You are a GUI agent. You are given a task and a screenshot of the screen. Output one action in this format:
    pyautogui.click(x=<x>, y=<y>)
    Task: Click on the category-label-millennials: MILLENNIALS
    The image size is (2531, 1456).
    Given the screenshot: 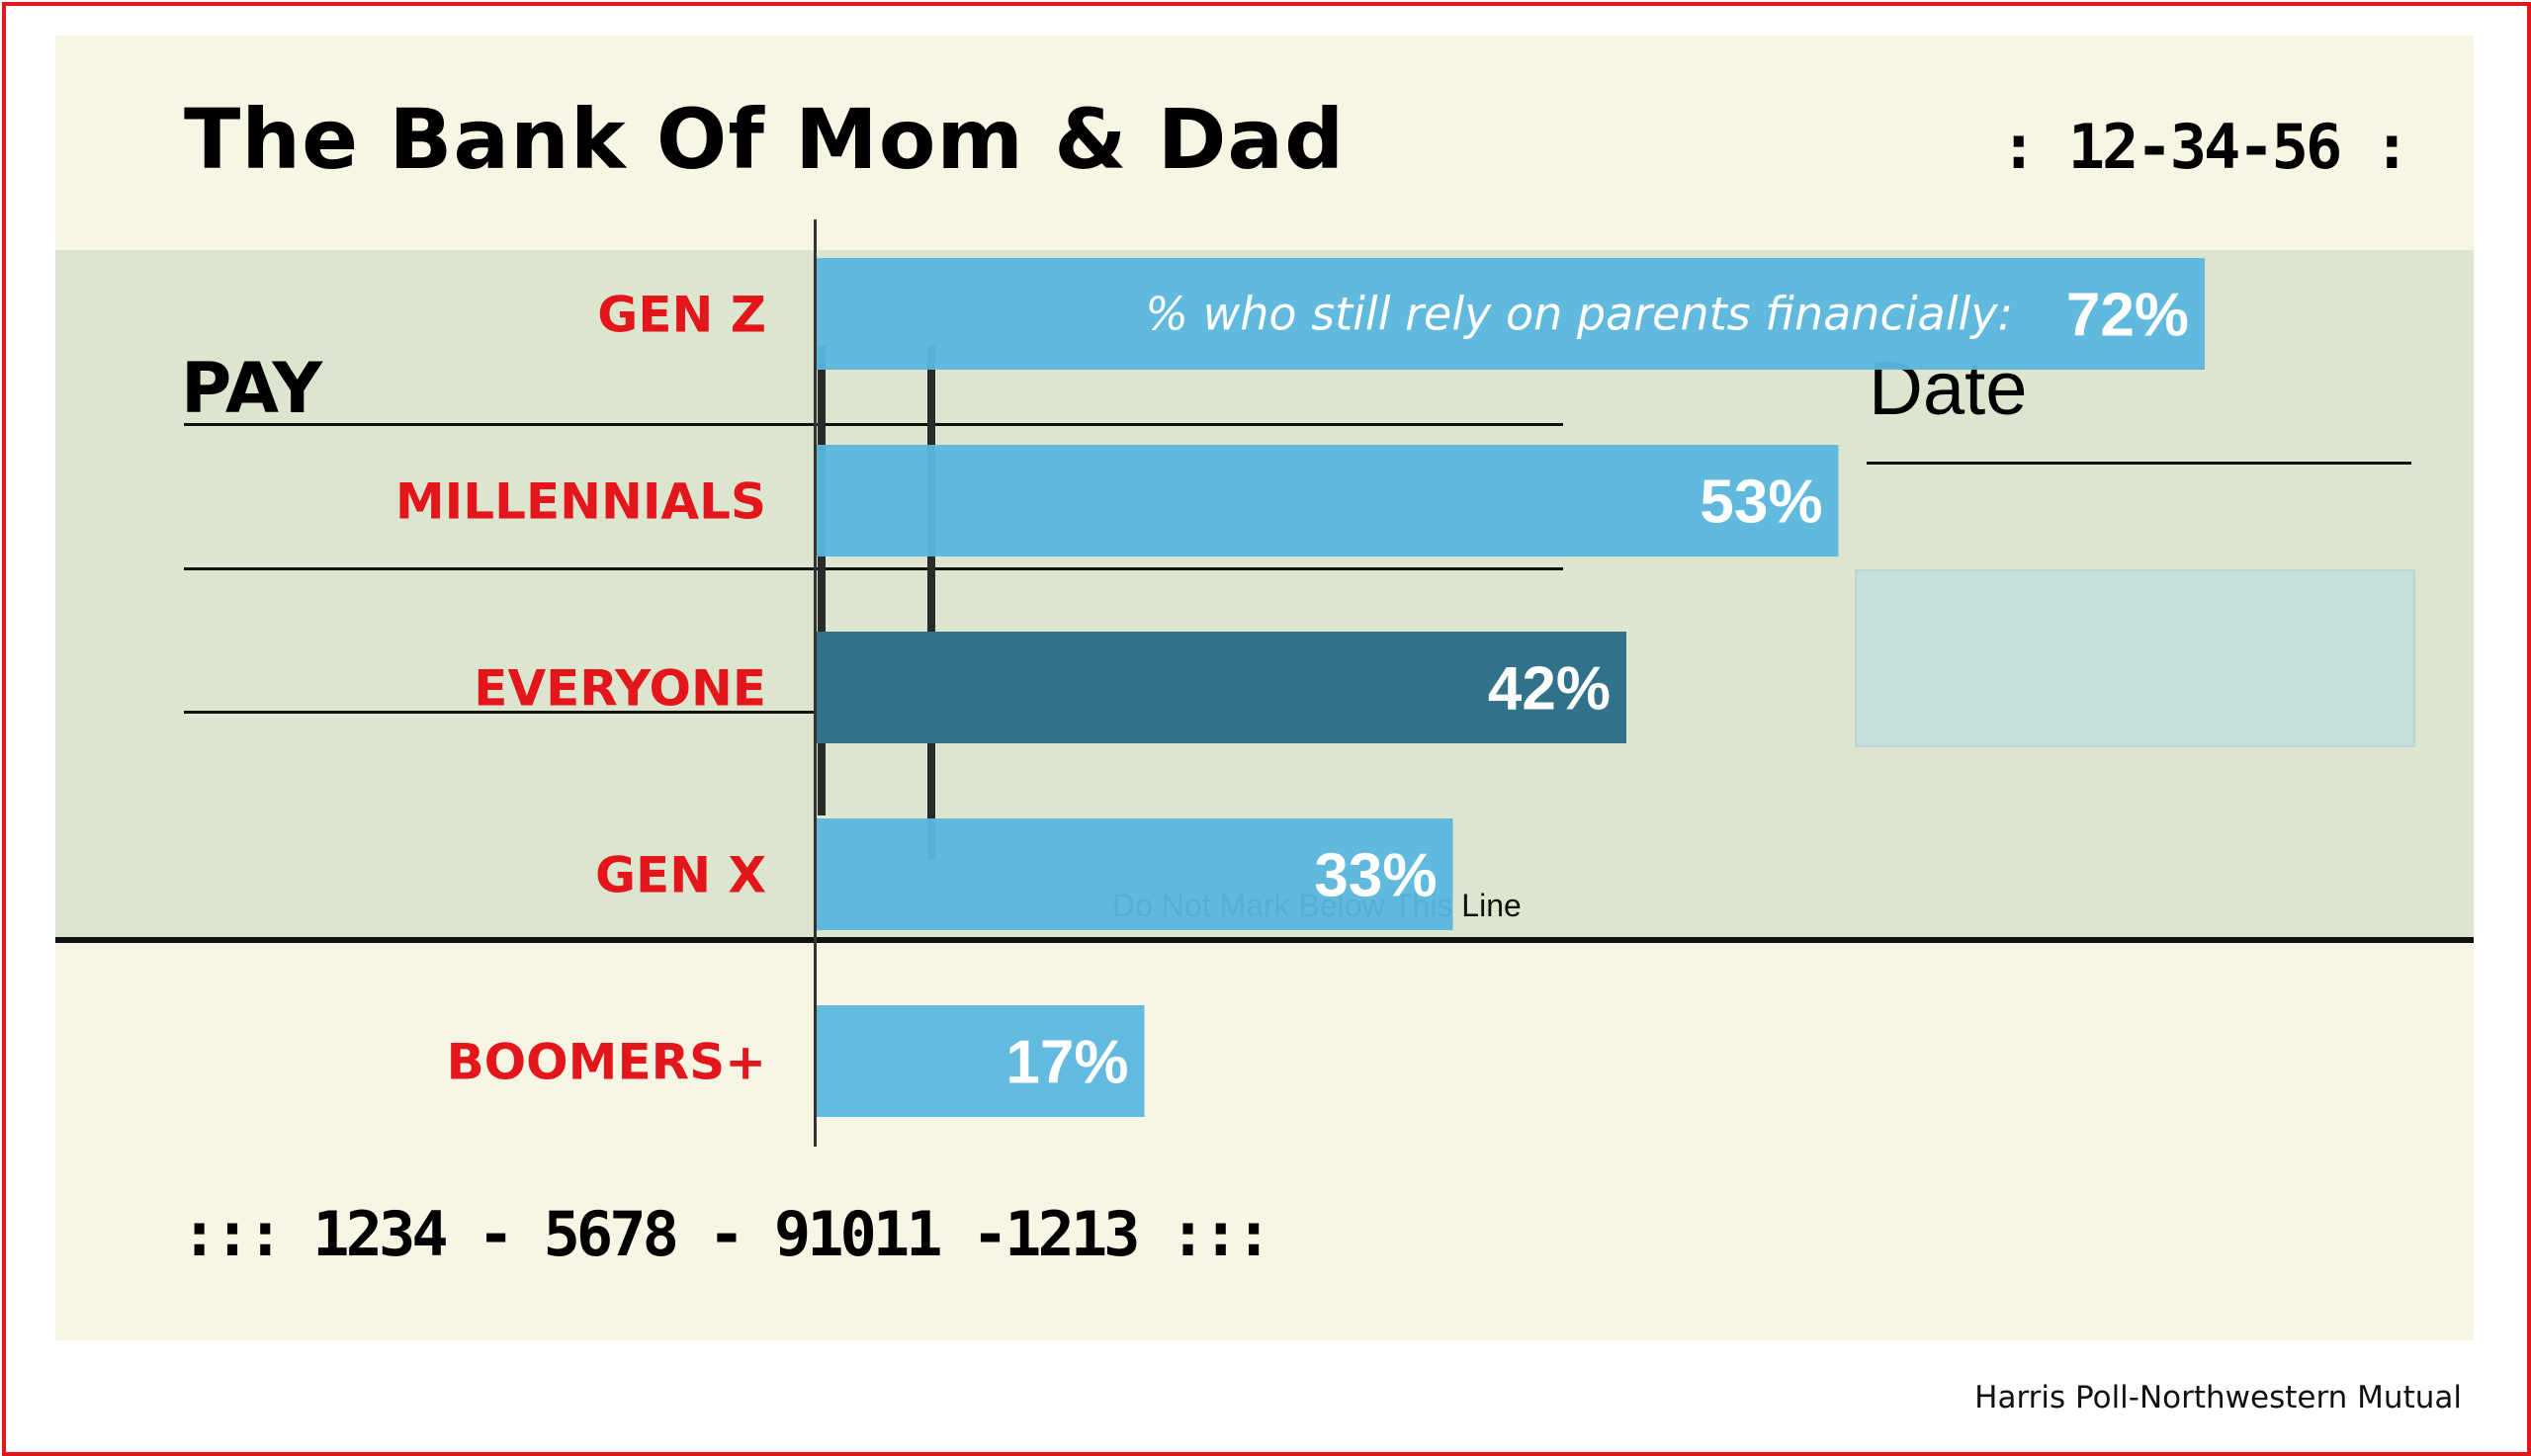 What is the action you would take?
    pyautogui.click(x=580, y=502)
    